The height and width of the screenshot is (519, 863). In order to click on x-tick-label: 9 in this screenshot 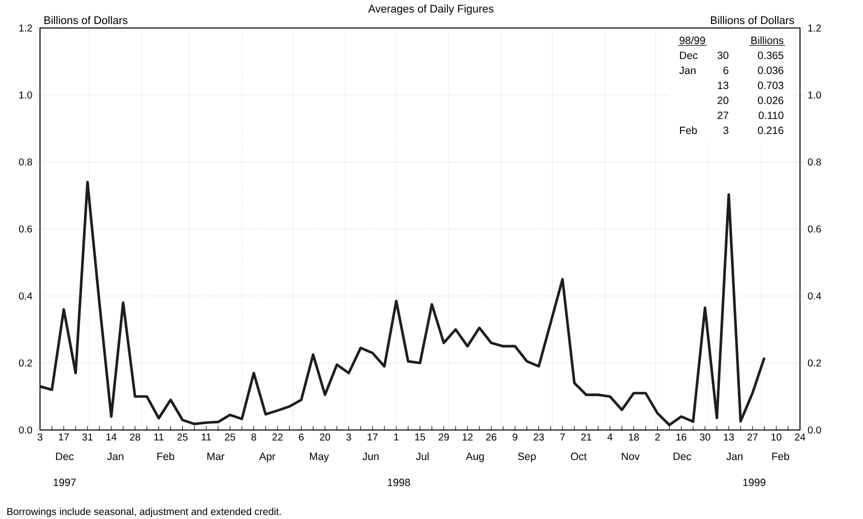, I will do `click(515, 437)`.